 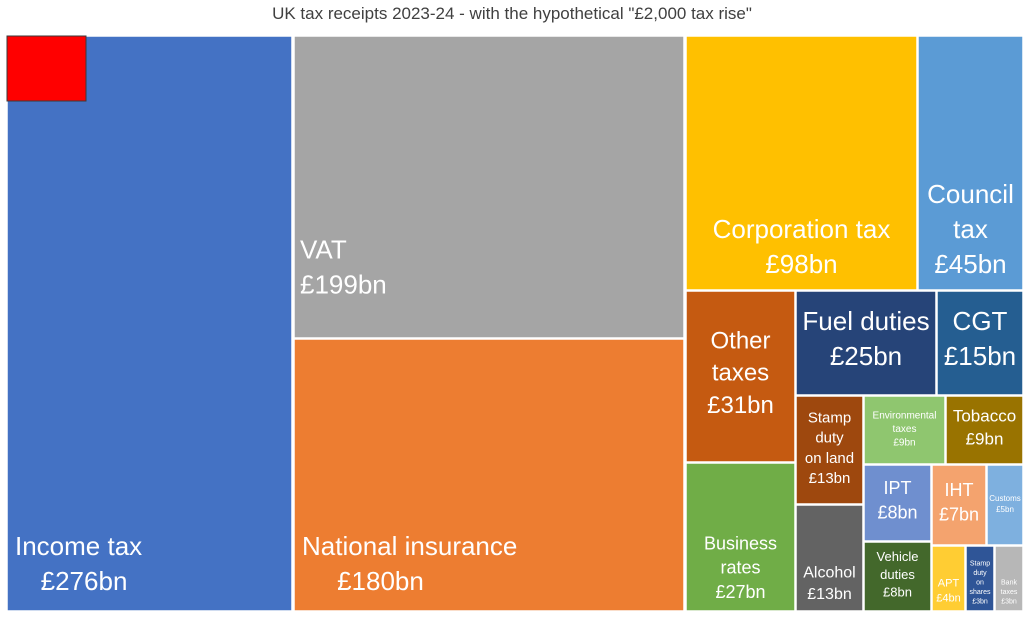 I want to click on tile-rect-iht, so click(x=959, y=505).